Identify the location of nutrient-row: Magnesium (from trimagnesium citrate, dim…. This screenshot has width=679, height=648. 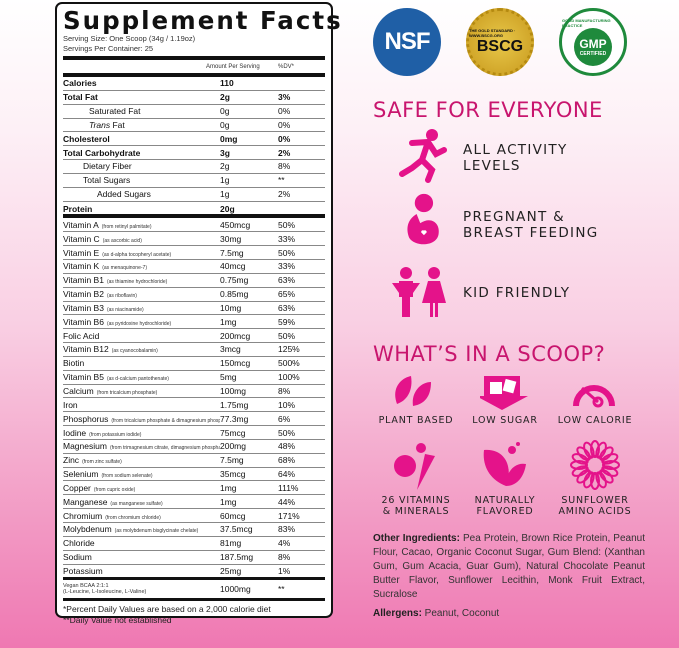
(194, 447).